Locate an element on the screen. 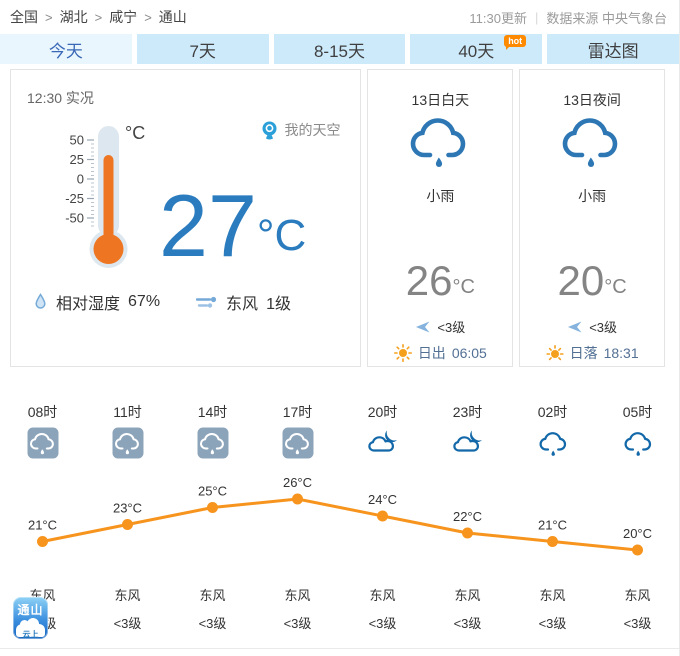  thermo-scale-50: 50 is located at coordinates (77, 140).